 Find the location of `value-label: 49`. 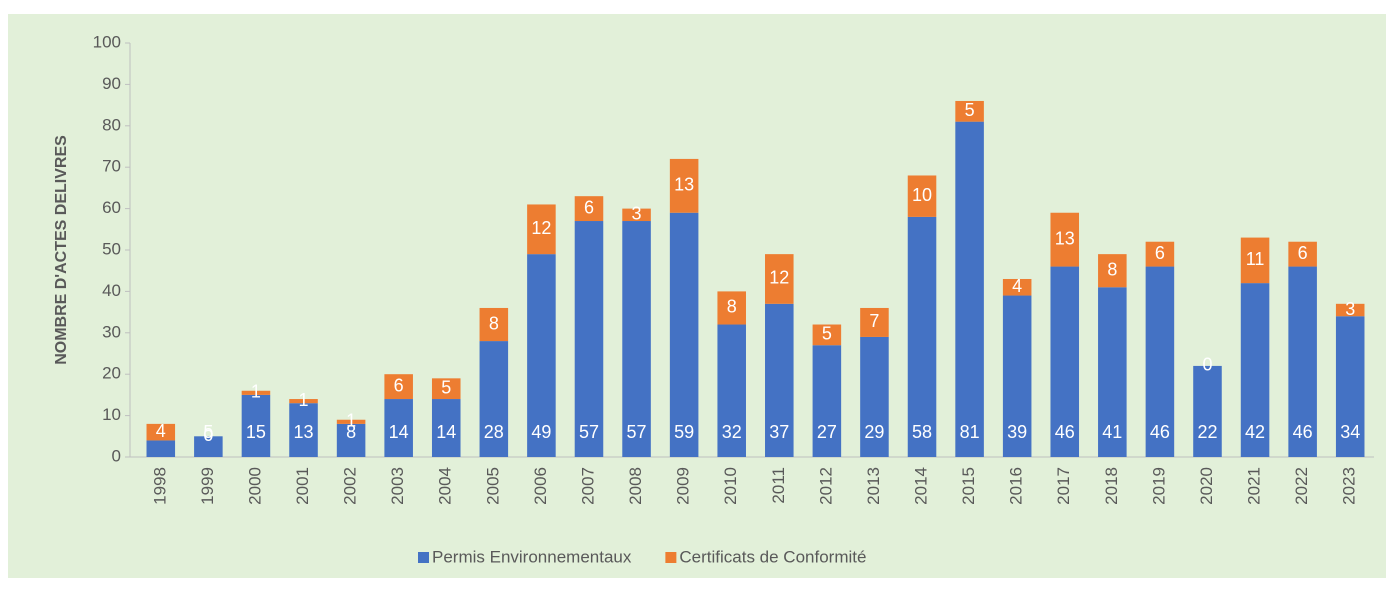

value-label: 49 is located at coordinates (541, 432).